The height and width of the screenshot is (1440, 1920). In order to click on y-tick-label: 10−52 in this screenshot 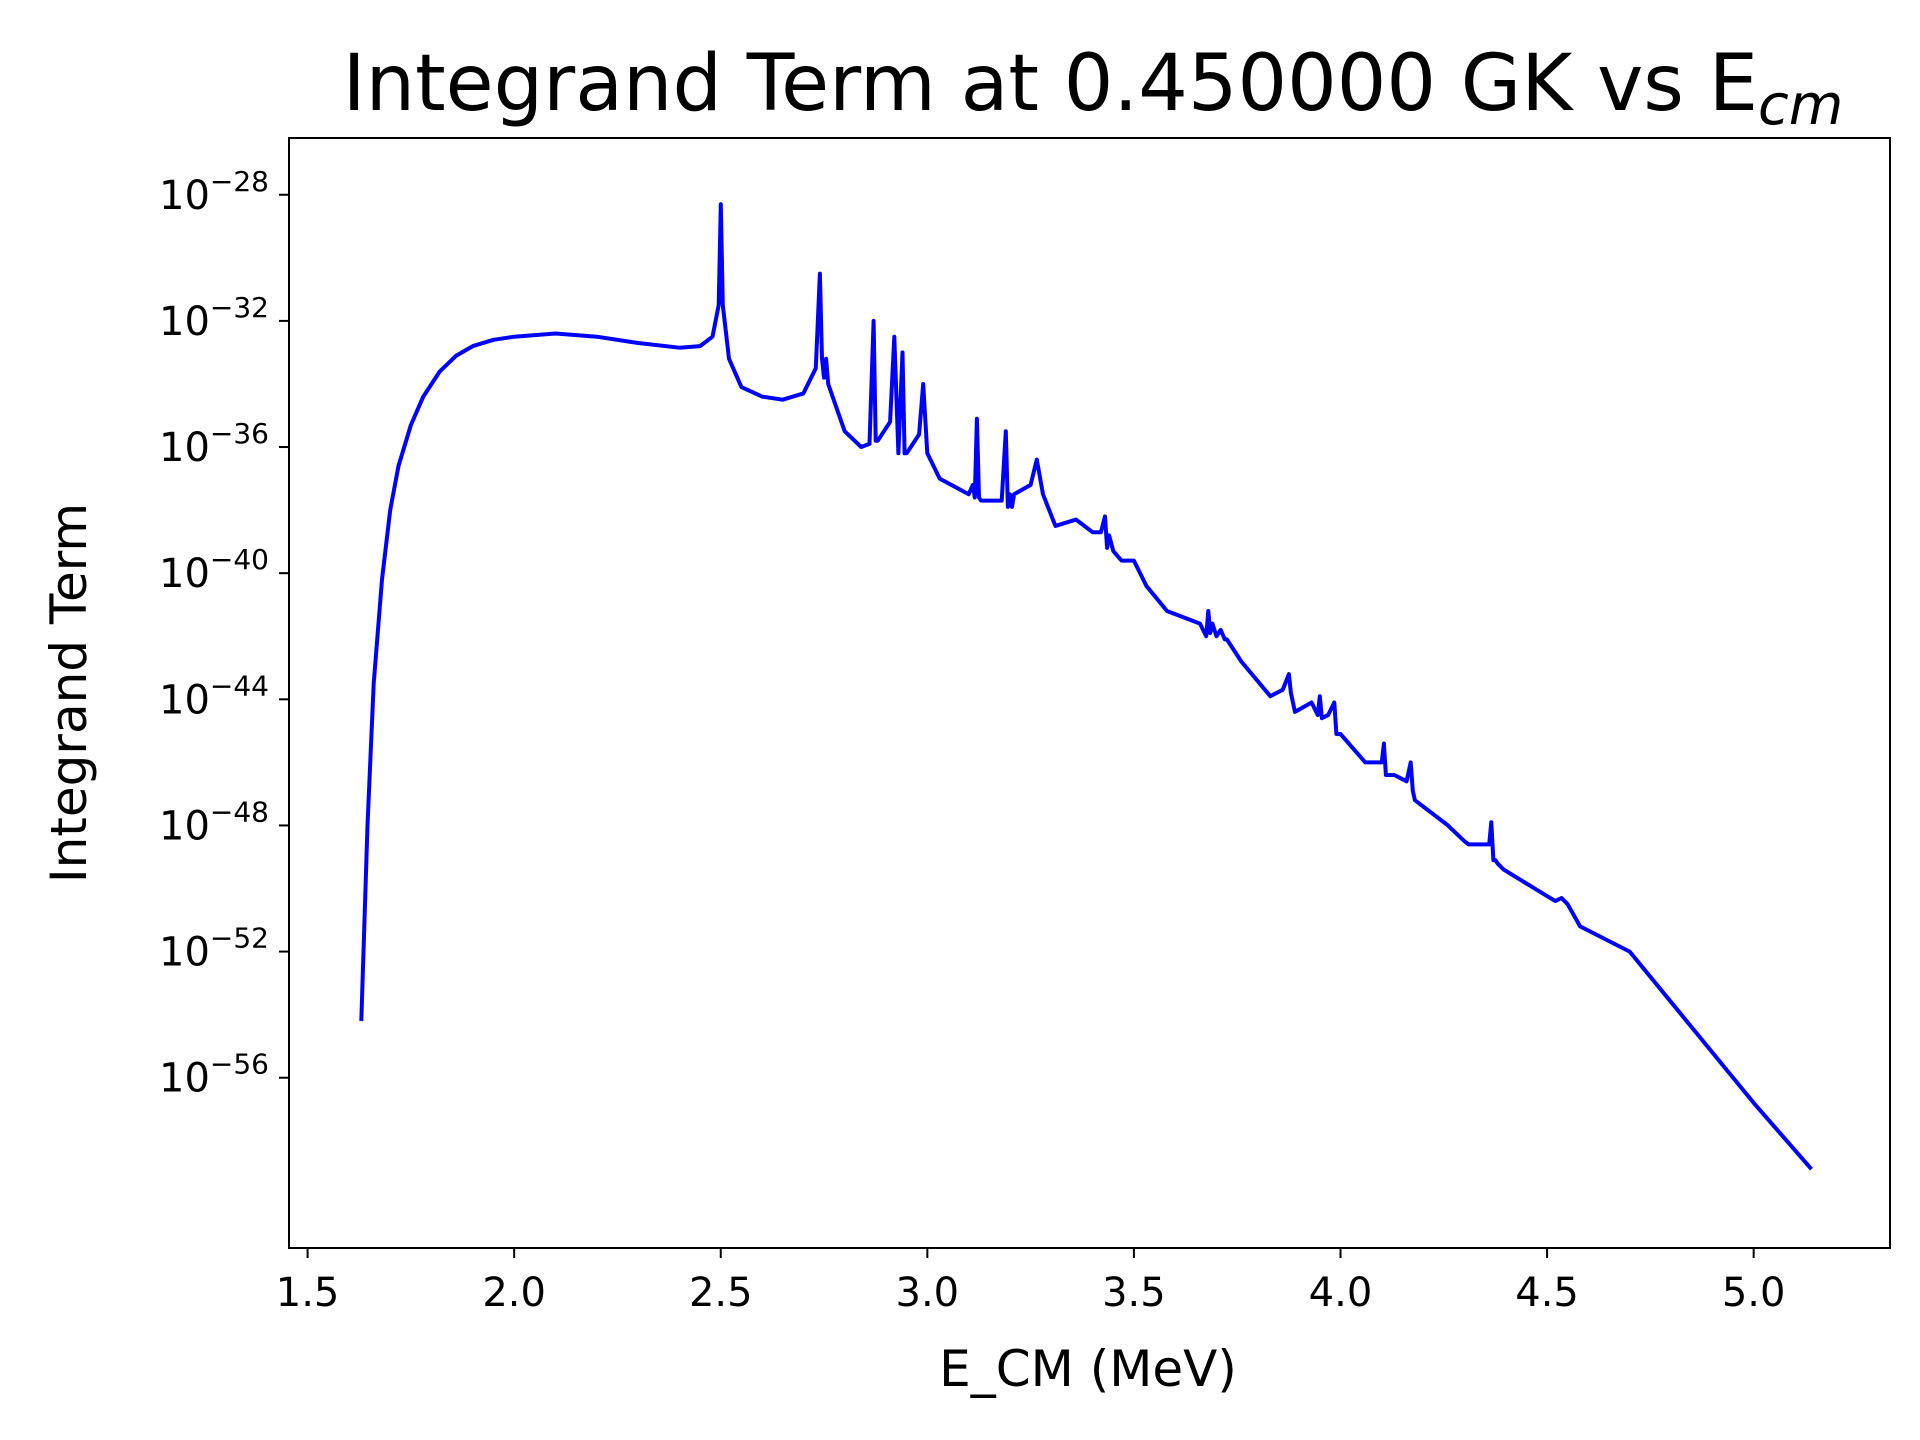, I will do `click(214, 949)`.